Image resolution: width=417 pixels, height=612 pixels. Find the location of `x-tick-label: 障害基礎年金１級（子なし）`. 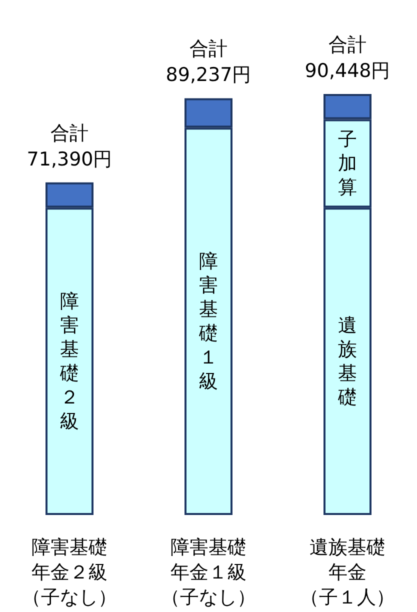

x-tick-label: 障害基礎年金１級（子なし） is located at coordinates (208, 572).